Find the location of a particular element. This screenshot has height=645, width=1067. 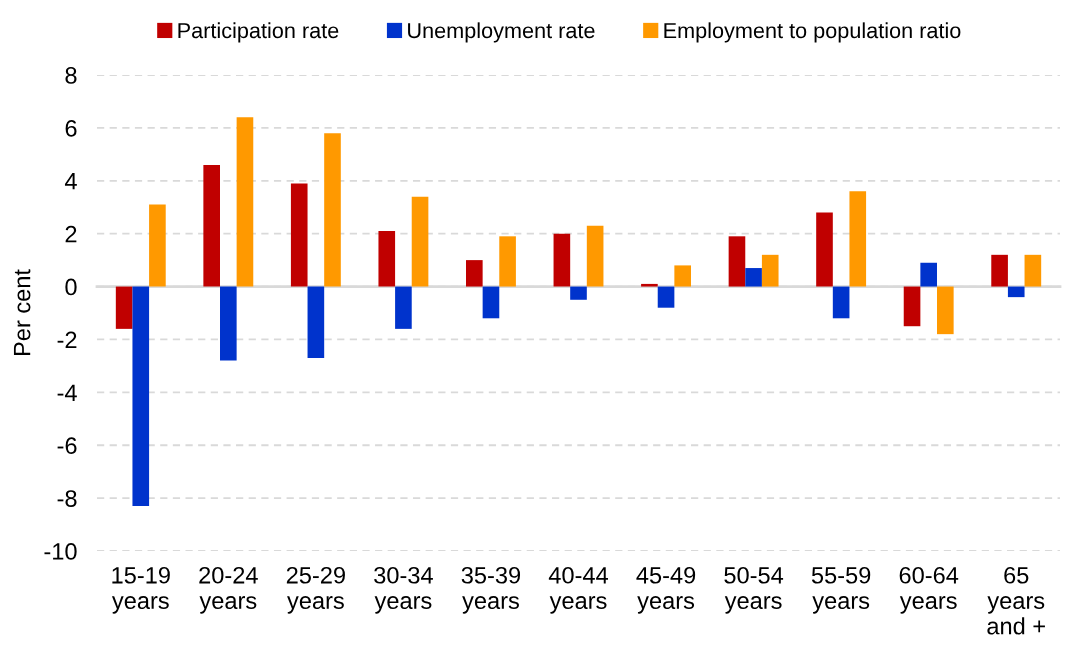

y-tick-label: 8 is located at coordinates (71, 75).